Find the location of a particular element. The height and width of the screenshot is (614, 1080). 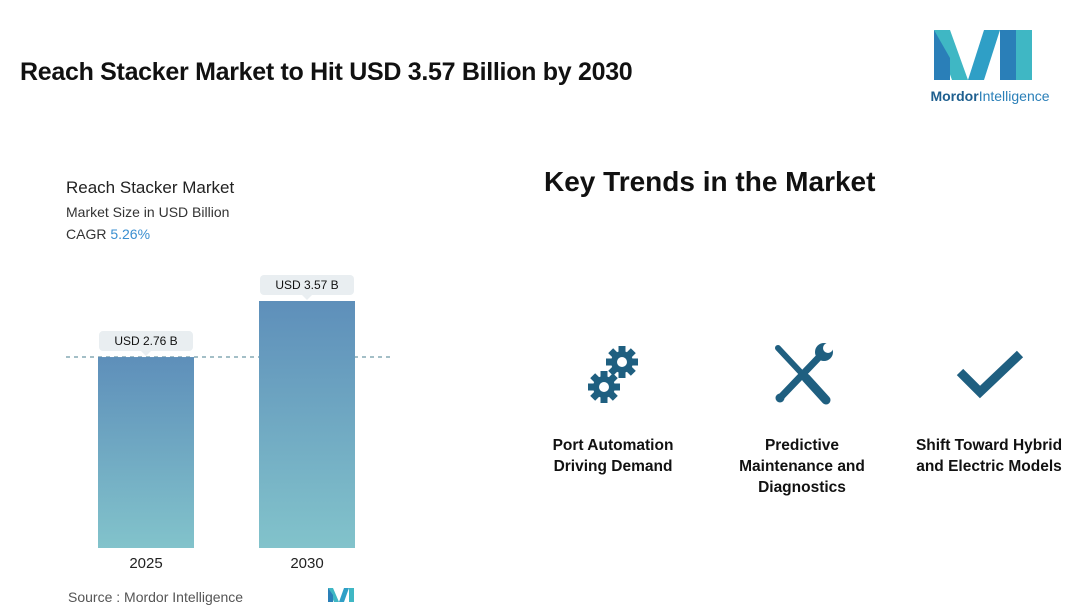

data-label: USD 2.76 B is located at coordinates (145, 341).